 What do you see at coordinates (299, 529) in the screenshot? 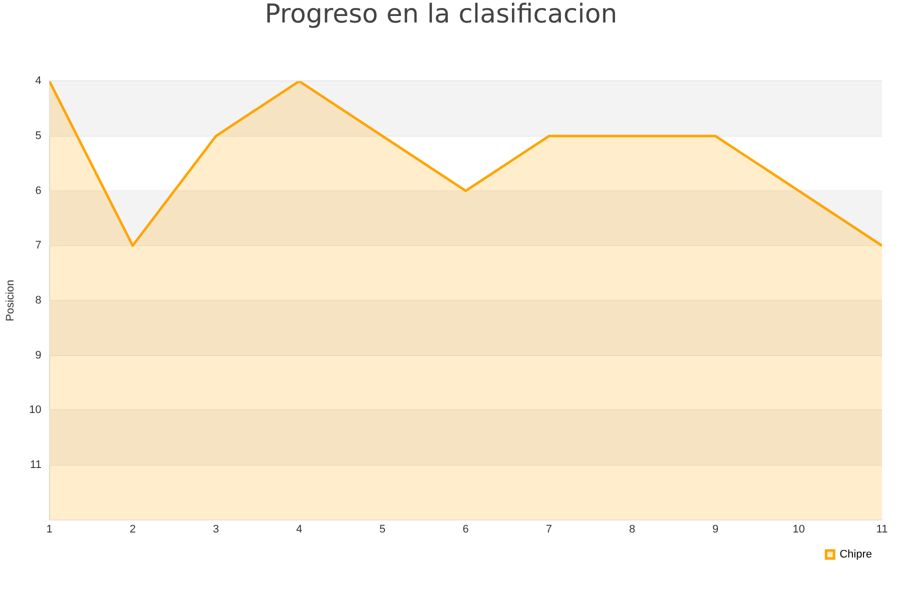
I see `x-tick-label: 4` at bounding box center [299, 529].